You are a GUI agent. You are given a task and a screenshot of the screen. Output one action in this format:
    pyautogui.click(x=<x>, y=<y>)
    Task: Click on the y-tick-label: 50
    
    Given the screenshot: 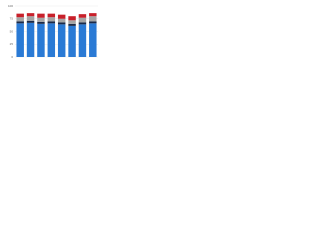 What is the action you would take?
    pyautogui.click(x=12, y=31)
    